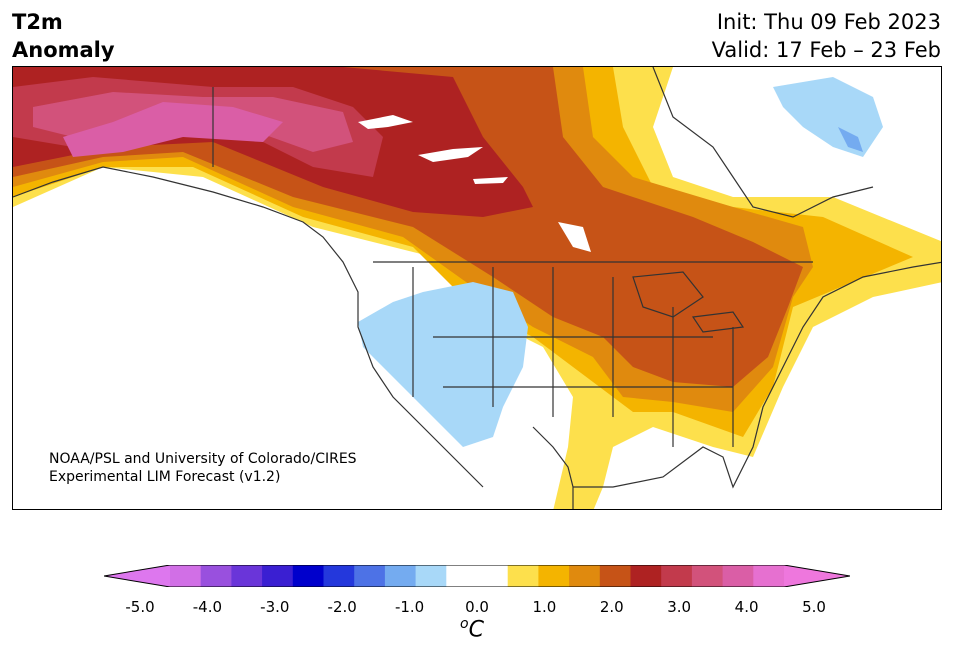 The width and height of the screenshot is (953, 656). I want to click on cool-anomaly-west, so click(443, 364).